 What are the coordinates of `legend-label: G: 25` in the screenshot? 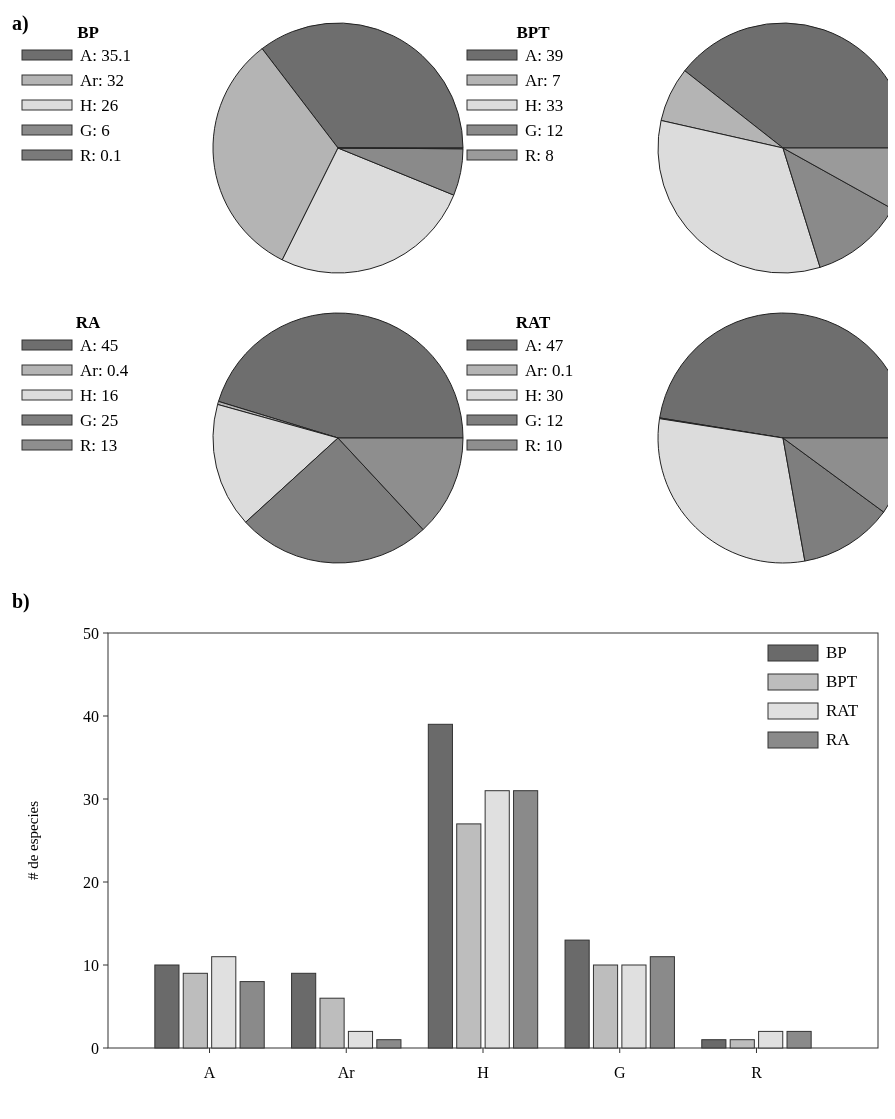 It's located at (99, 420).